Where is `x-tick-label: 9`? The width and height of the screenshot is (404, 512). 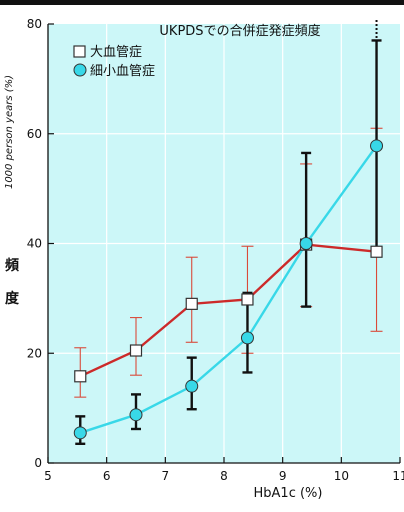
x-tick-label: 9 is located at coordinates (283, 476).